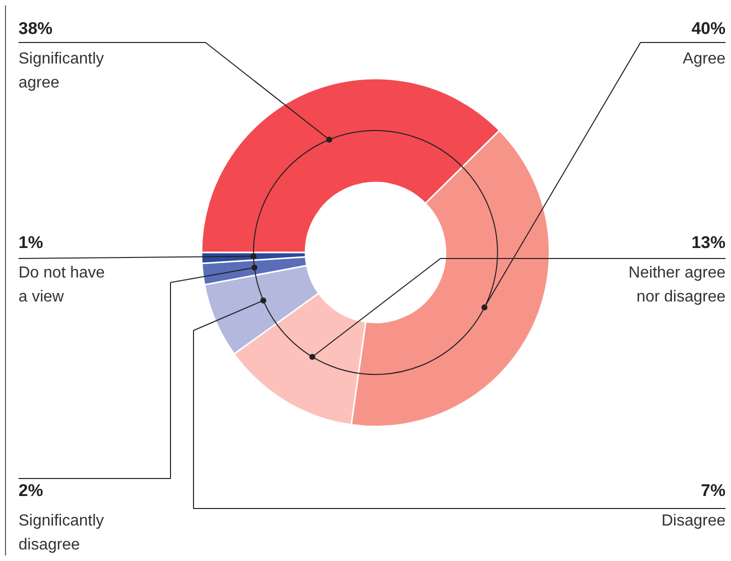  What do you see at coordinates (677, 285) in the screenshot?
I see `slice-label: Neither agree nor disagree` at bounding box center [677, 285].